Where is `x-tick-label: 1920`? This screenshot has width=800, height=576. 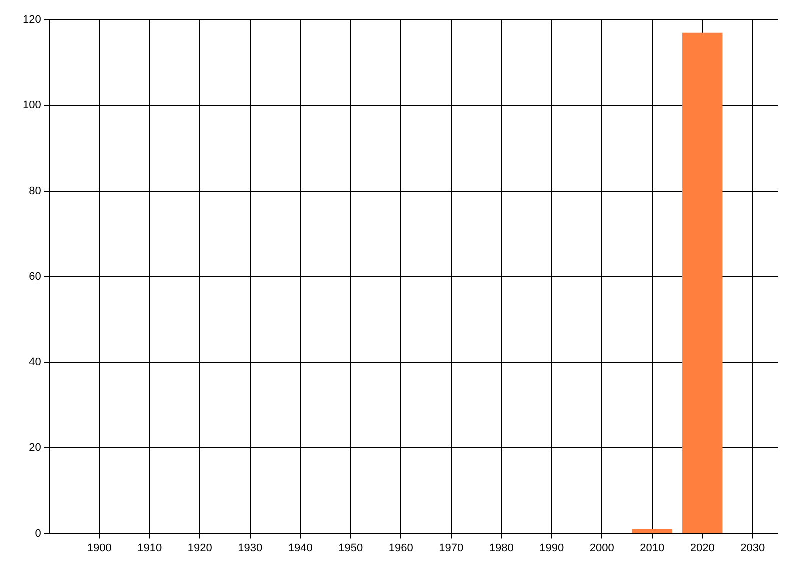
x-tick-label: 1920 is located at coordinates (200, 548).